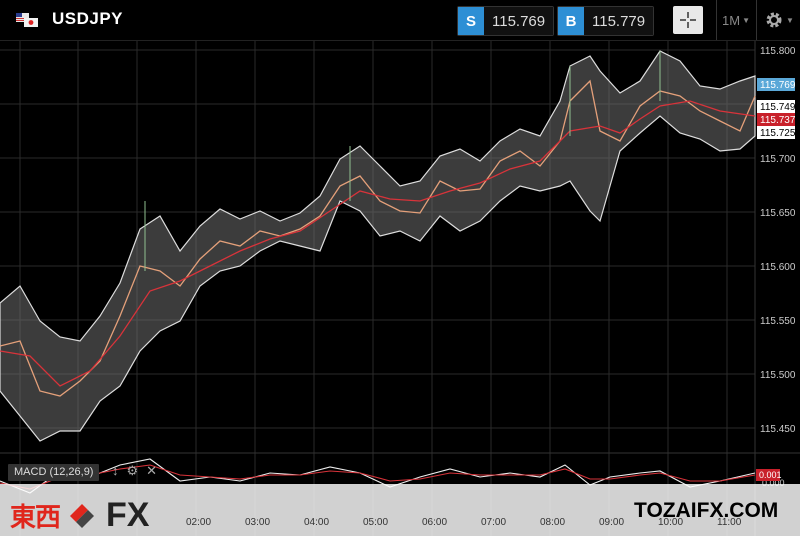  Describe the element at coordinates (35, 517) in the screenshot. I see `logo-kanji: 東西` at that location.